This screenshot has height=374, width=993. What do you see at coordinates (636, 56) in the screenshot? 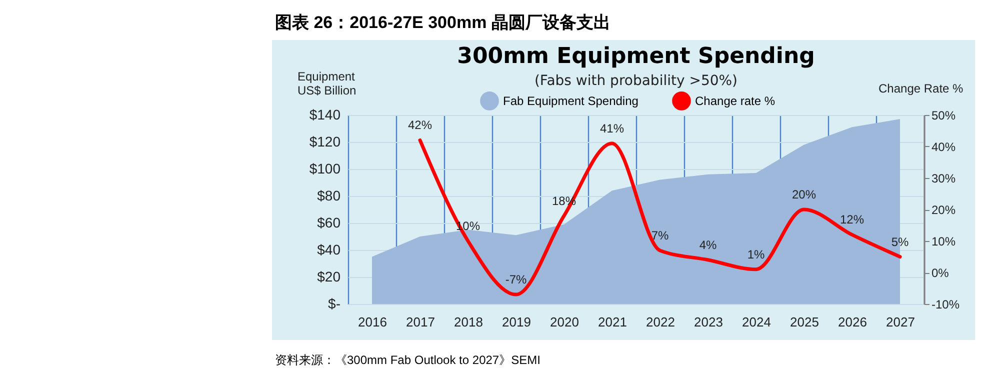
I see `chart-title: 300mm Equipment Spending` at bounding box center [636, 56].